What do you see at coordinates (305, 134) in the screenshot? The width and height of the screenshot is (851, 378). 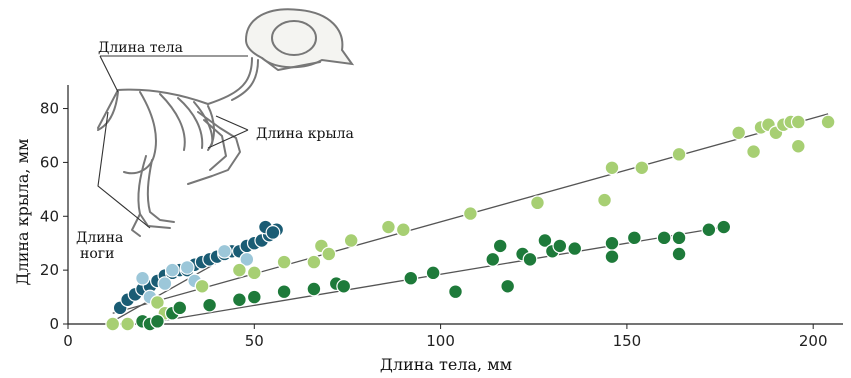 I see `annotation-wing-length: Длина крыла` at bounding box center [305, 134].